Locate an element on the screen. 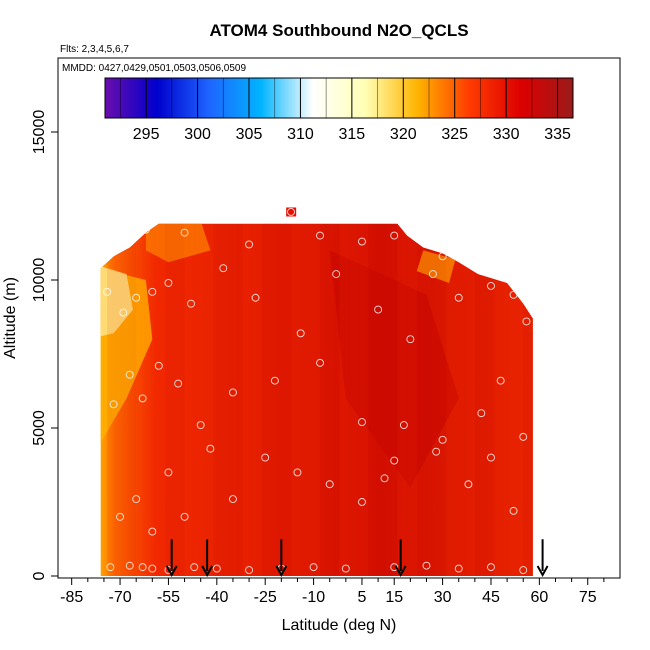 This screenshot has width=650, height=650. chart-title: ATOM4 Southbound N2O_QCLS is located at coordinates (338, 30).